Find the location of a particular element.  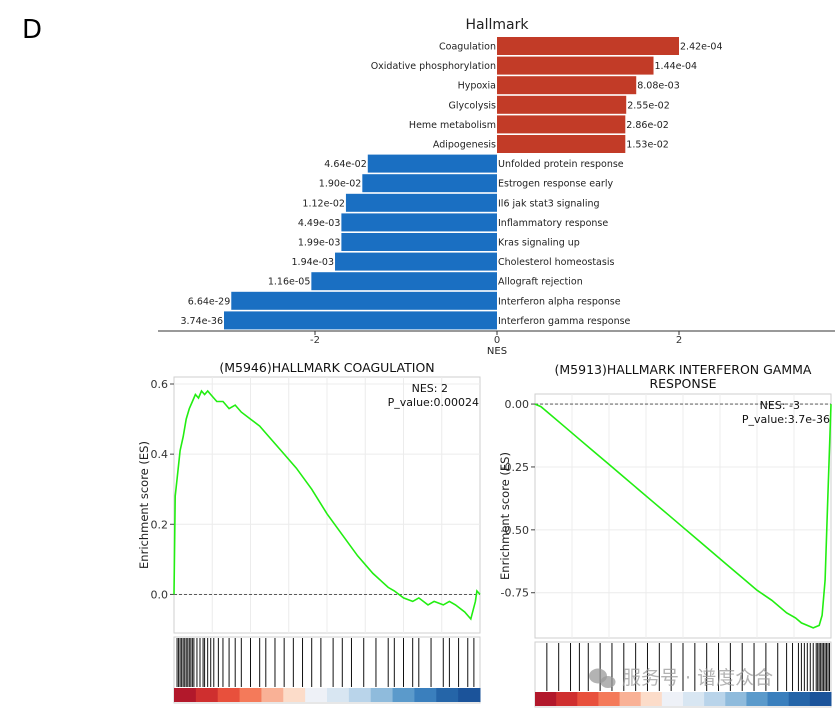

bar-term-label: Interferon gamma response is located at coordinates (564, 321).